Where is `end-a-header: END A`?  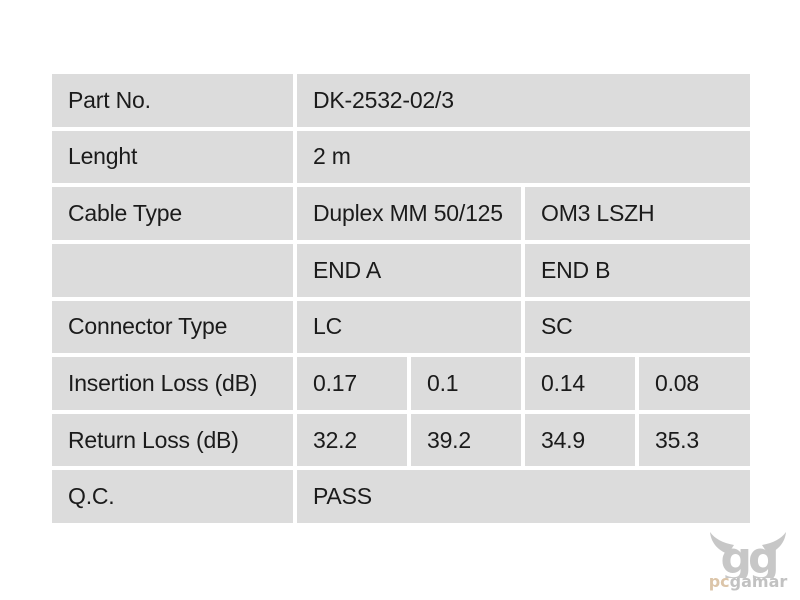 end-a-header: END A is located at coordinates (409, 270).